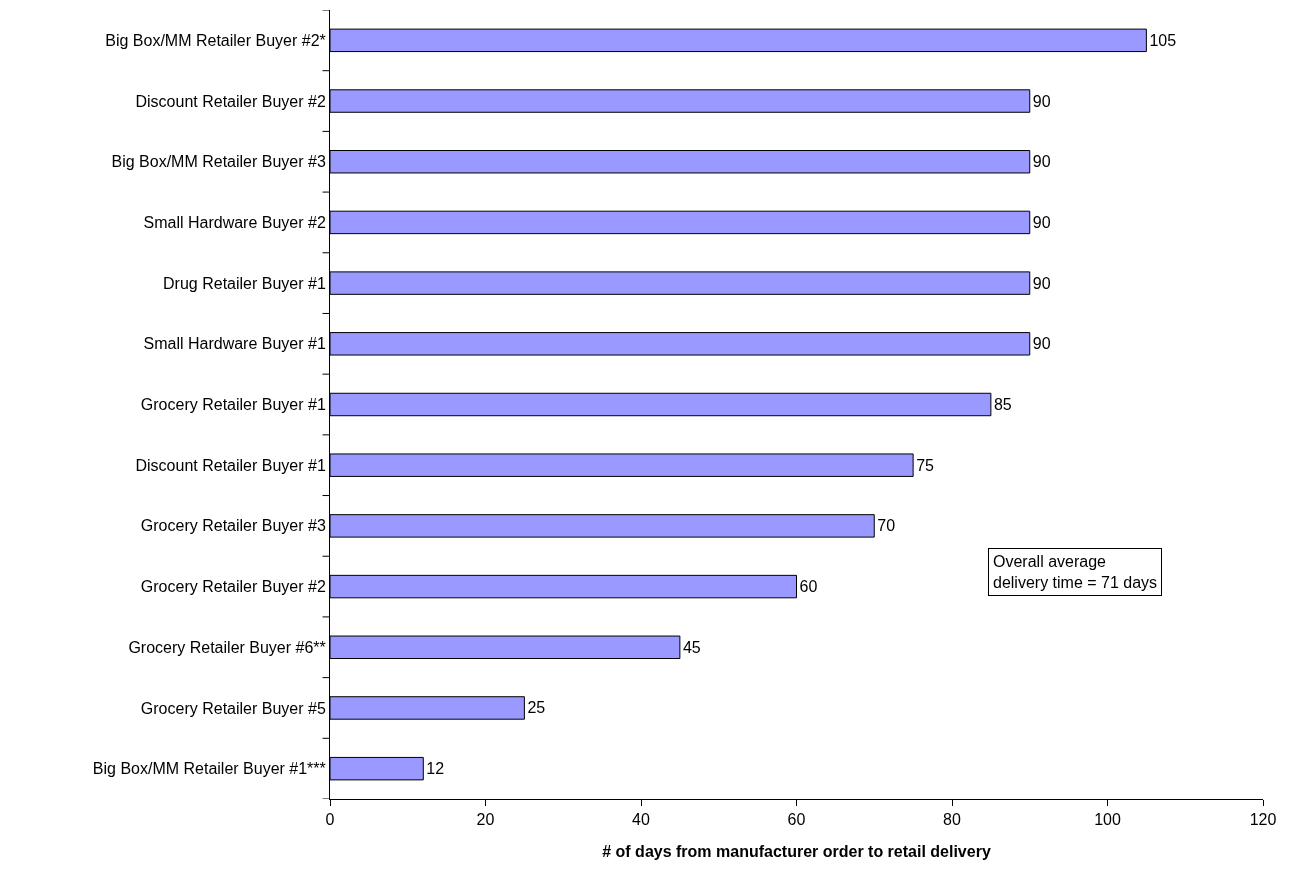  I want to click on x-axis-title: # of days from manufacturer order to retail delivery, so click(796, 851).